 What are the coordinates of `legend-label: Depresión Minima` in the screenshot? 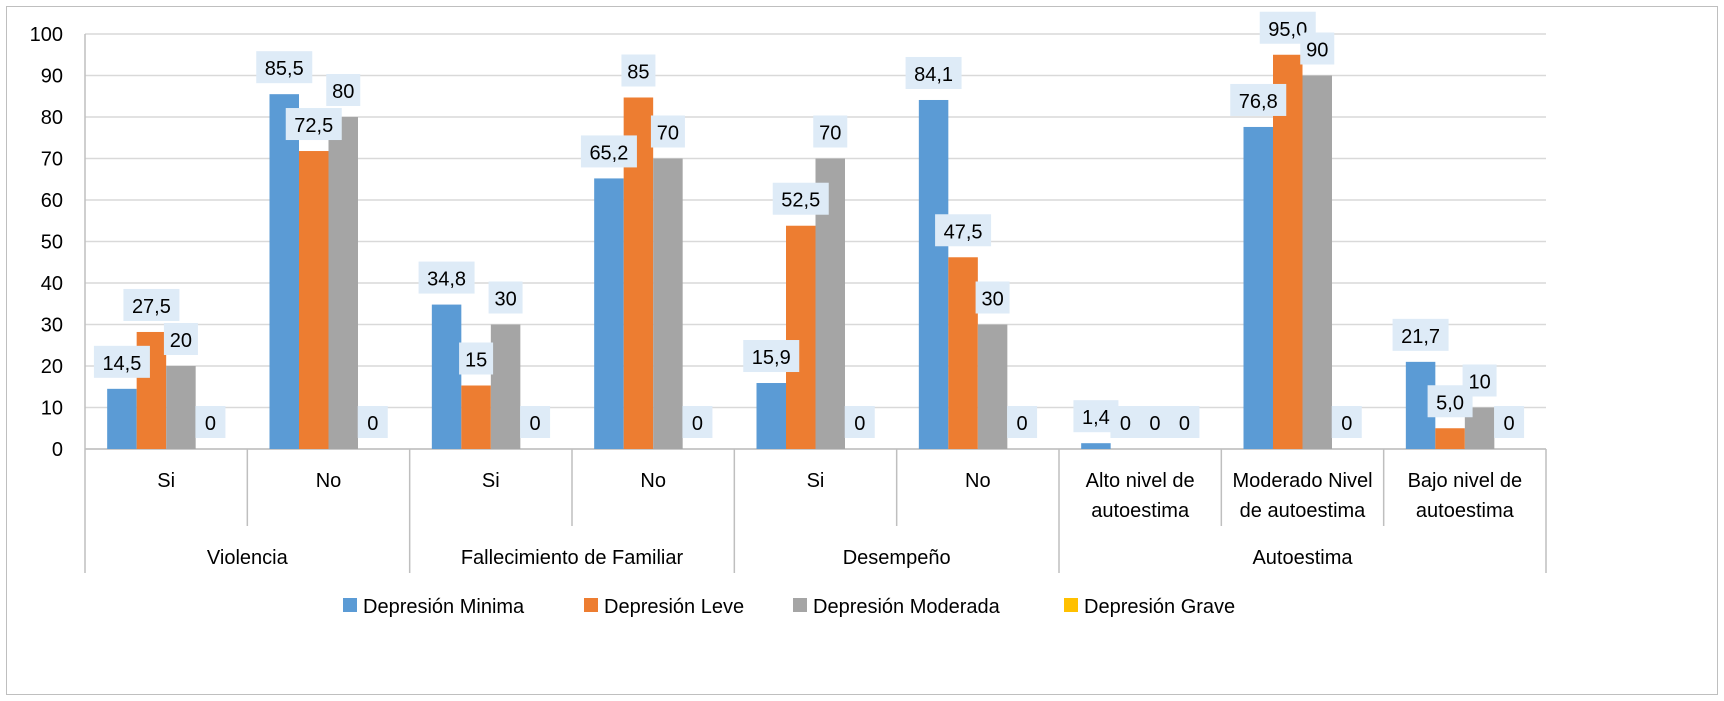 It's located at (444, 607).